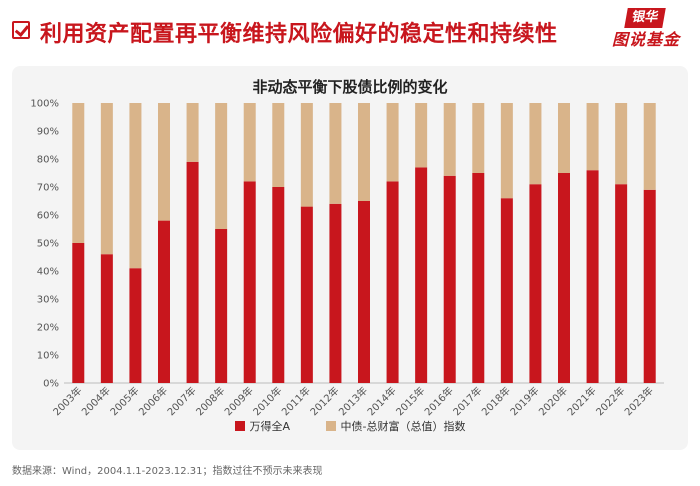 This screenshot has width=700, height=486. What do you see at coordinates (403, 426) in the screenshot?
I see `legend-label-bond: 中债-总财富（总值）指数` at bounding box center [403, 426].